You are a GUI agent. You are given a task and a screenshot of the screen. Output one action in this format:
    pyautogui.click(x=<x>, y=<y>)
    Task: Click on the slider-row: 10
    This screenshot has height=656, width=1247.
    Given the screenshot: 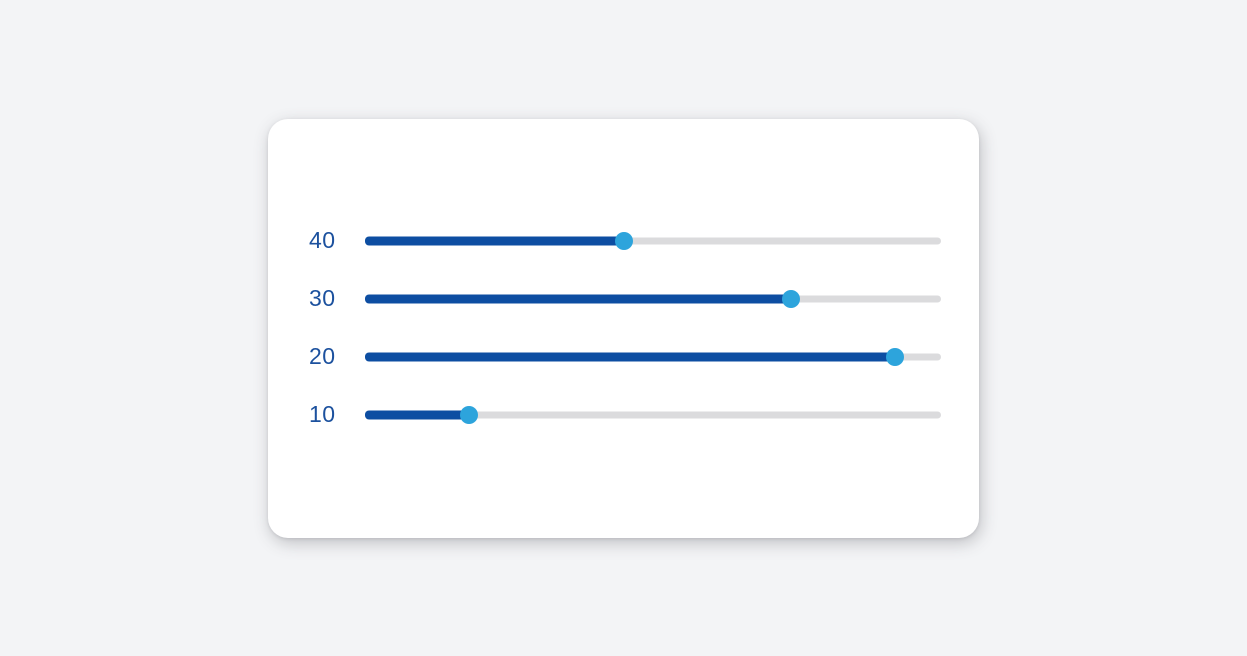 What is the action you would take?
    pyautogui.click(x=625, y=415)
    